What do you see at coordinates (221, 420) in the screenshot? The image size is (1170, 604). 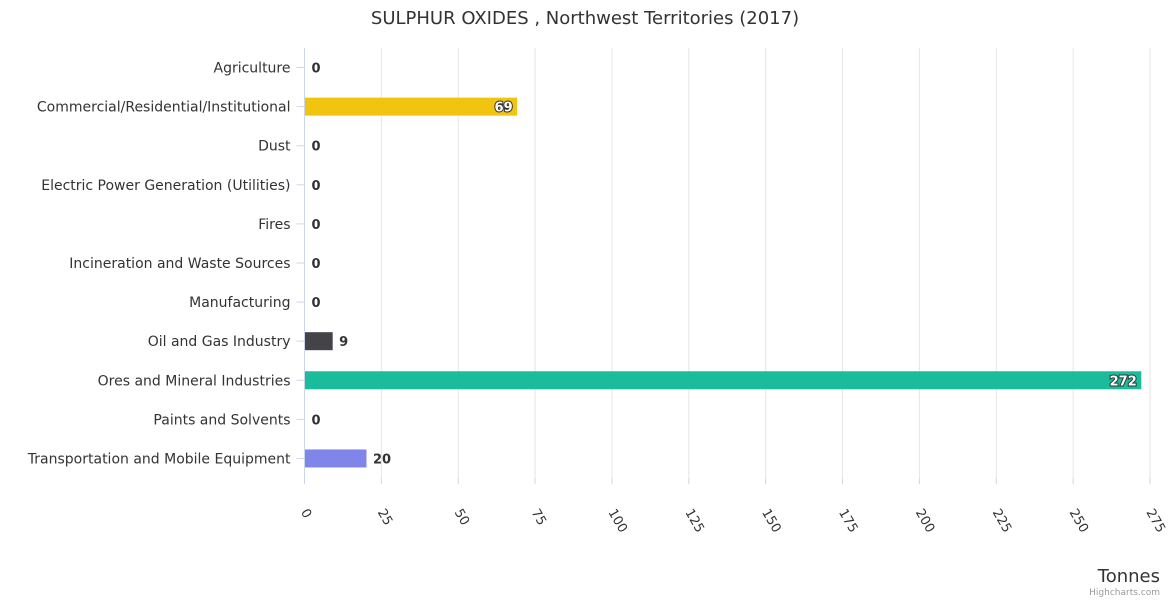 I see `category-label: Paints and Solvents` at bounding box center [221, 420].